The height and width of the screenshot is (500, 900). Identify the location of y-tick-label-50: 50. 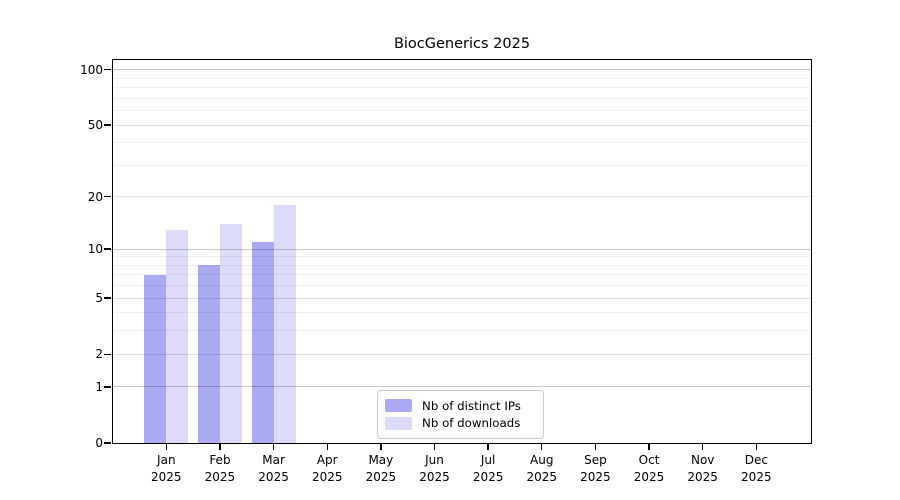
(95, 125).